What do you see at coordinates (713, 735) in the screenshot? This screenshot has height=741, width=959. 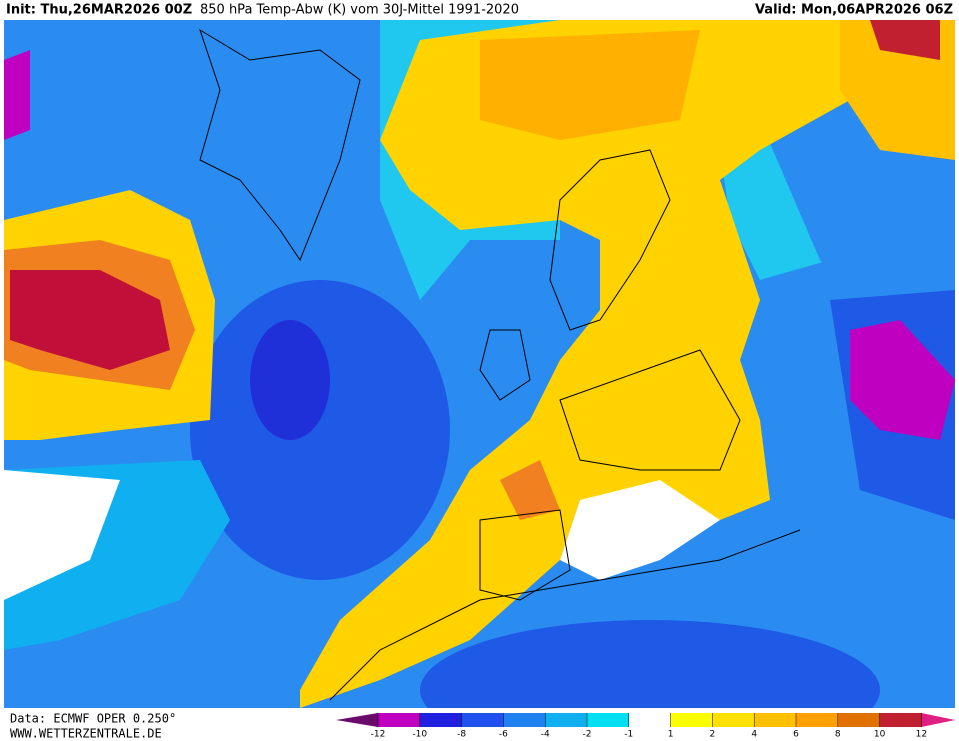 I see `legend-label: 2` at bounding box center [713, 735].